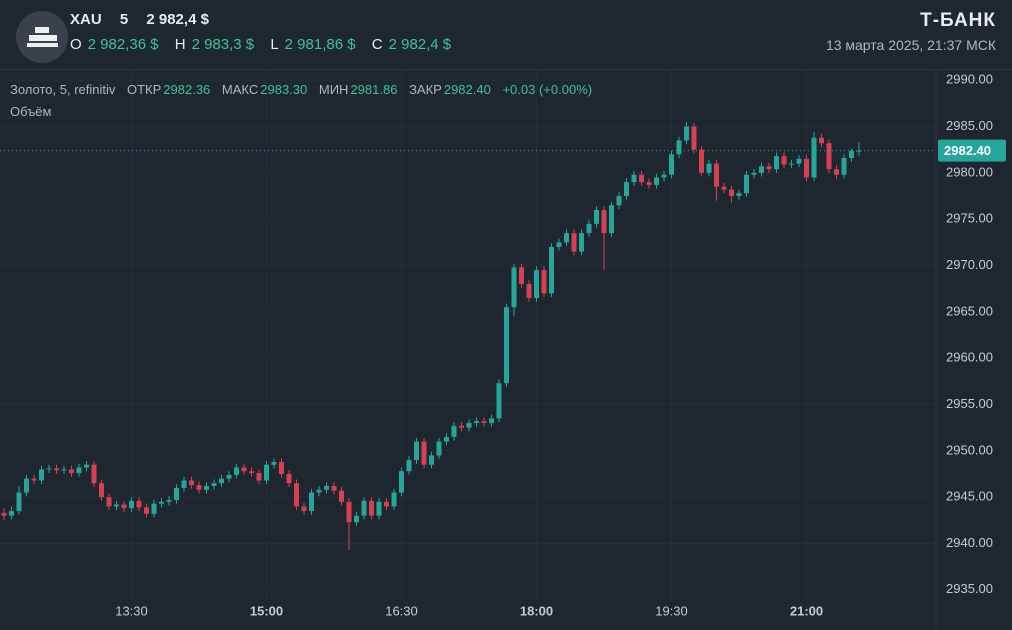 The image size is (1012, 630). I want to click on y-tick-label: 2975.00, so click(969, 218).